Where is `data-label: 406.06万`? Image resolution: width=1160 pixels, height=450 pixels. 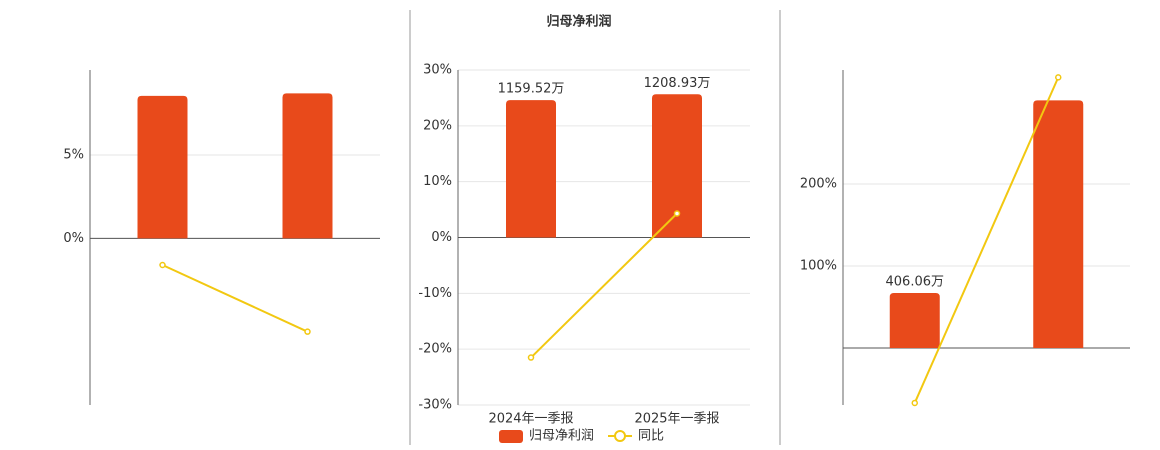
data-label: 406.06万 is located at coordinates (915, 282).